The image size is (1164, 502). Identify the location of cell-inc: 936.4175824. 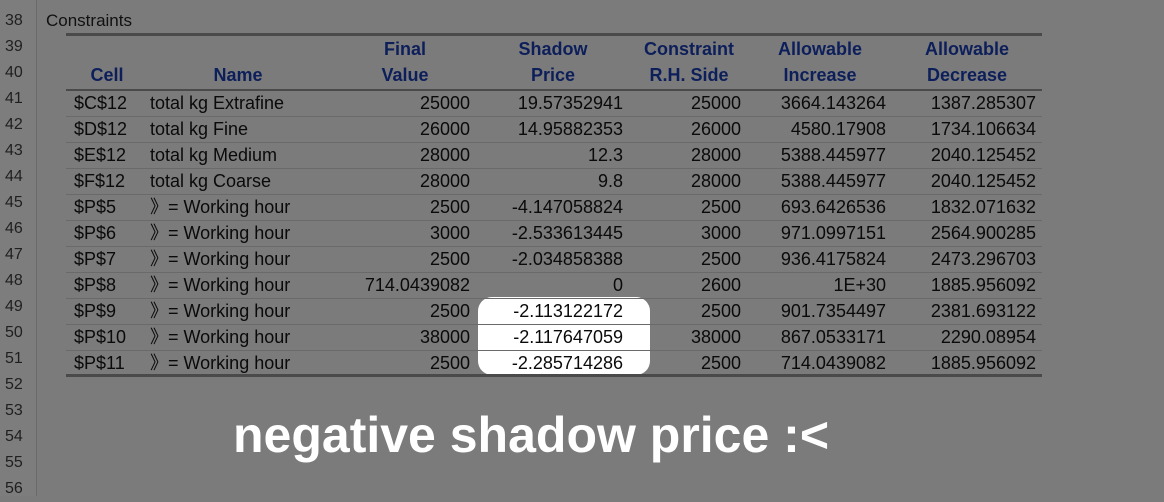
(833, 259).